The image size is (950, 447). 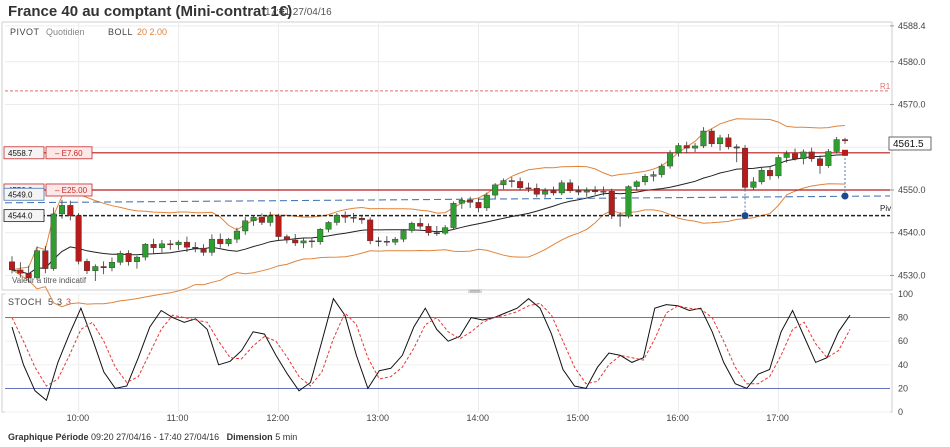 I want to click on price-tag: 4558.7 – E7.60, so click(x=48, y=153).